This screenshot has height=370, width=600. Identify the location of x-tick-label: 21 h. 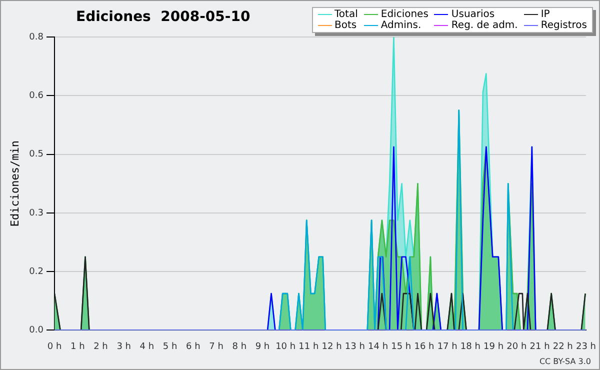
(540, 347).